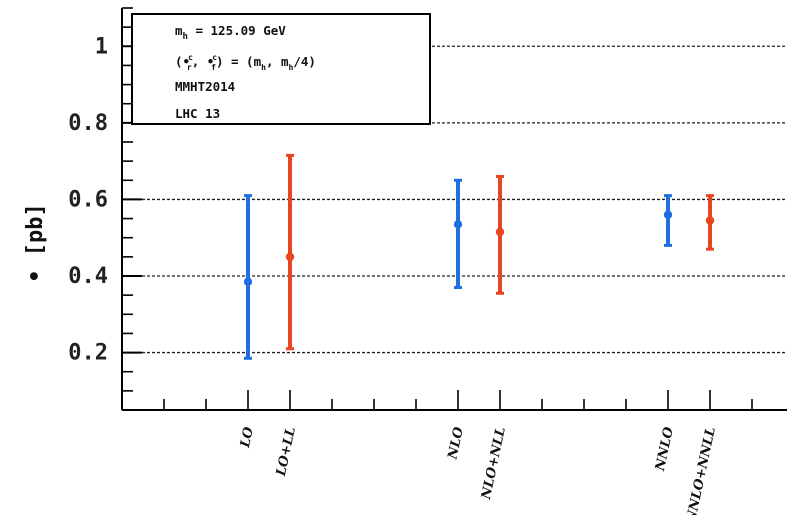  What do you see at coordinates (458, 400) in the screenshot?
I see `x-ticks` at bounding box center [458, 400].